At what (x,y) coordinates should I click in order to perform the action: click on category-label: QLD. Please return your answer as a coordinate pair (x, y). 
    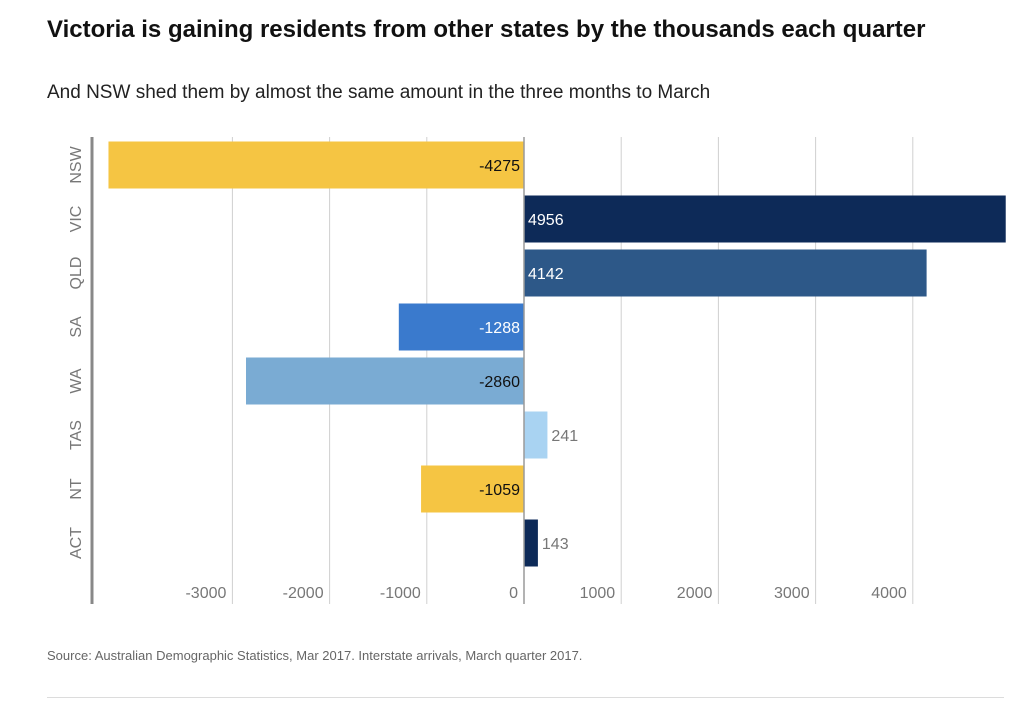
    Looking at the image, I should click on (76, 273).